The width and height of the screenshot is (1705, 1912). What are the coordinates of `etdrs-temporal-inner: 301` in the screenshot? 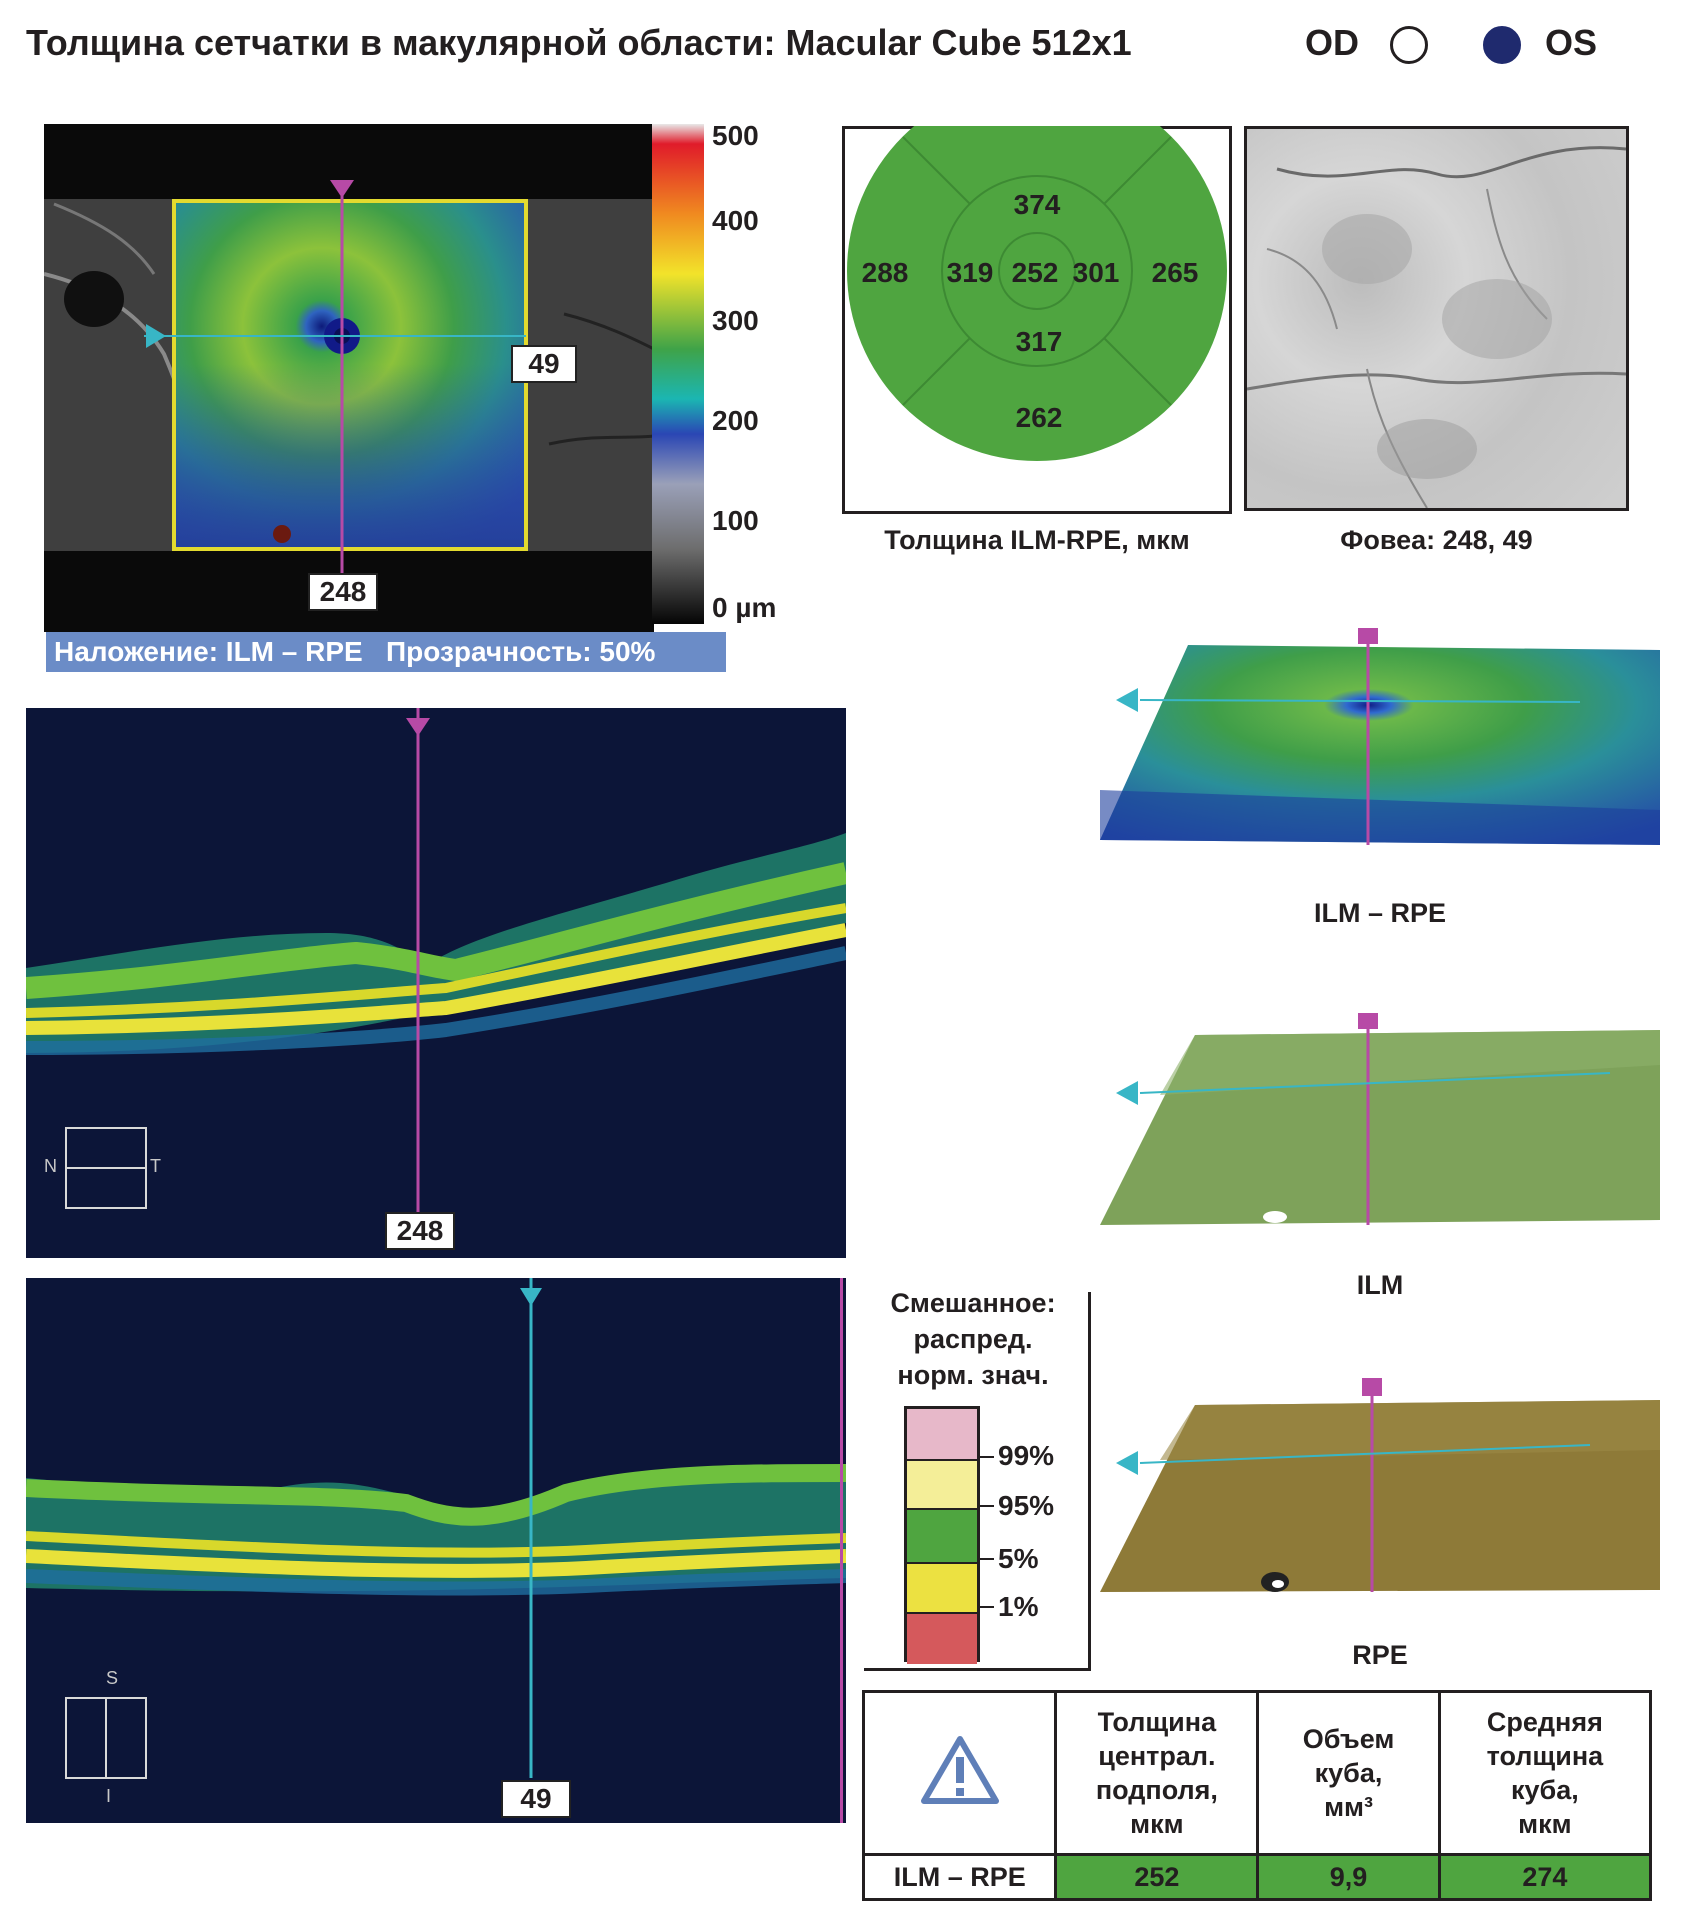 It's located at (1096, 272).